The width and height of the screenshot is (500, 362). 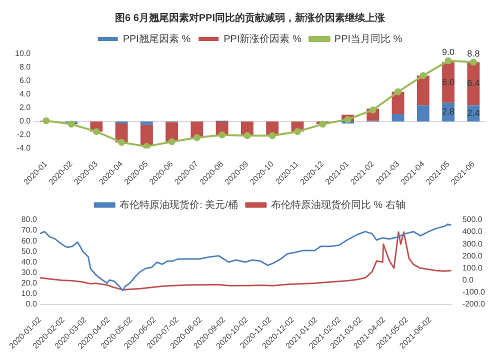 I want to click on y-tick-label: 4.0, so click(x=25, y=94).